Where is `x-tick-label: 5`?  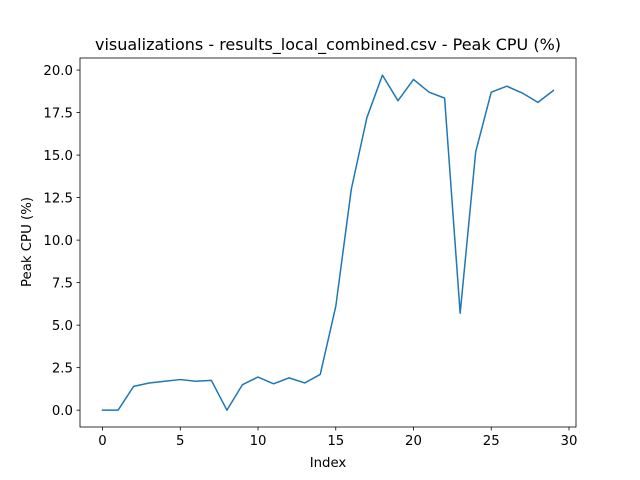 x-tick-label: 5 is located at coordinates (180, 441).